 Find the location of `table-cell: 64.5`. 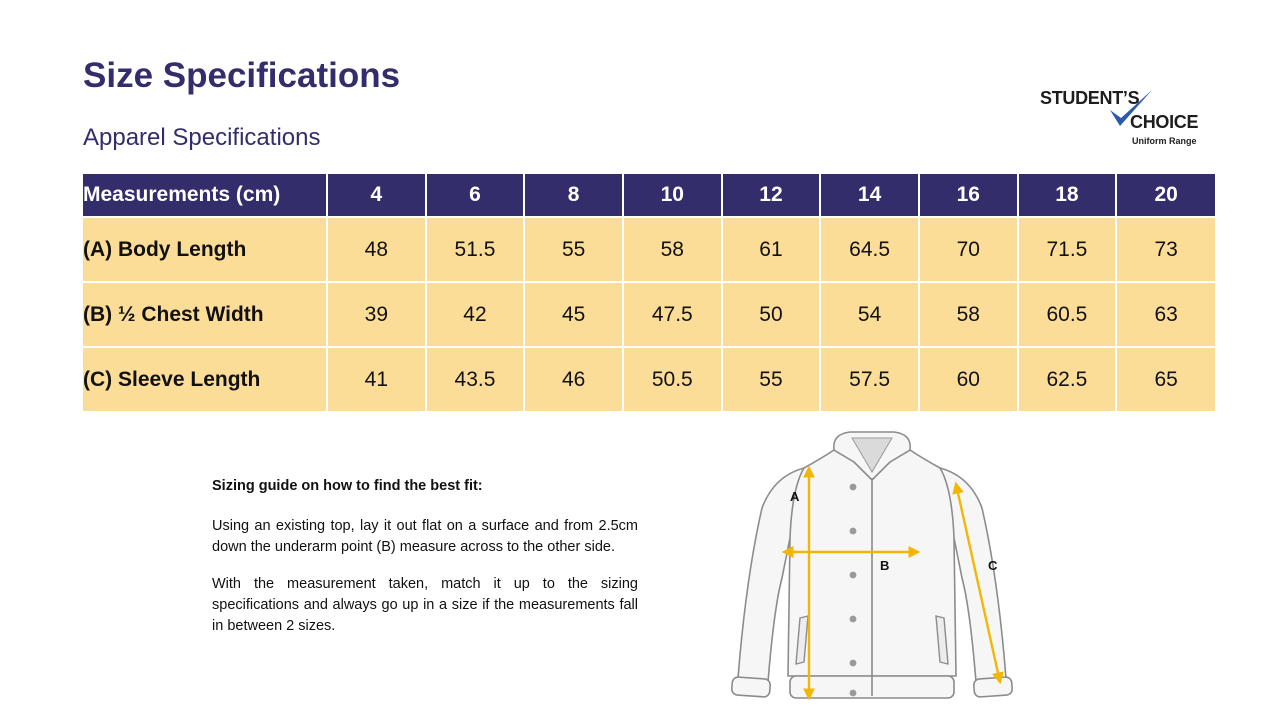

table-cell: 64.5 is located at coordinates (870, 249).